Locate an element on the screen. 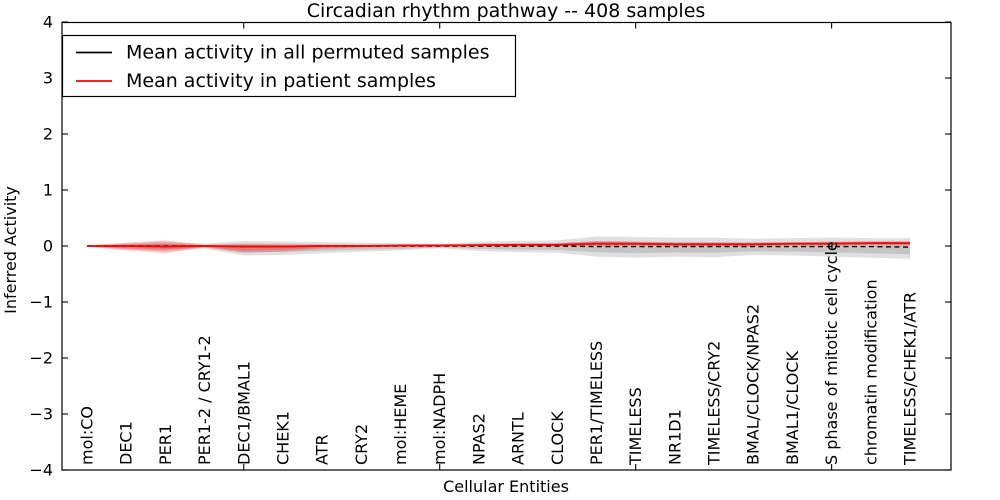 Image resolution: width=1000 pixels, height=500 pixels. x-category-label: CRY2 is located at coordinates (361, 444).